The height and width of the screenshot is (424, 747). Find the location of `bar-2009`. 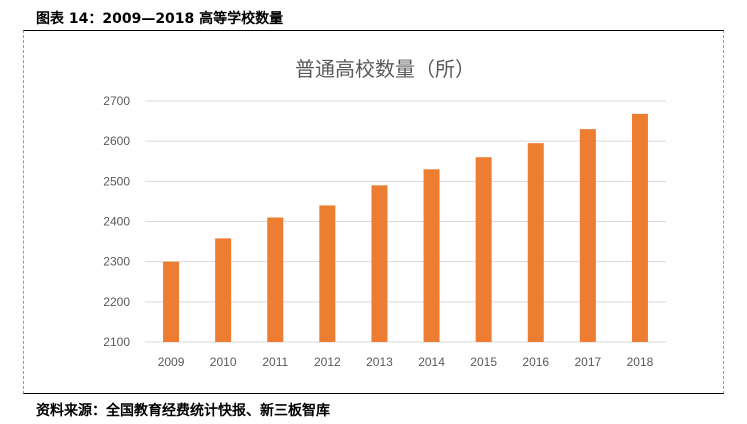

bar-2009 is located at coordinates (171, 301).